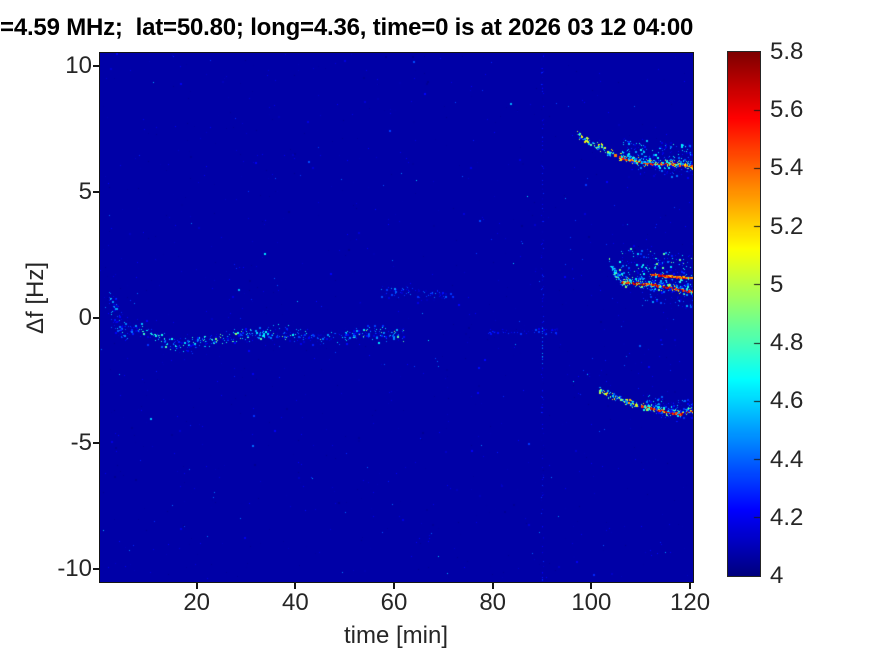 The image size is (875, 656). I want to click on x-tick-label: 120, so click(690, 602).